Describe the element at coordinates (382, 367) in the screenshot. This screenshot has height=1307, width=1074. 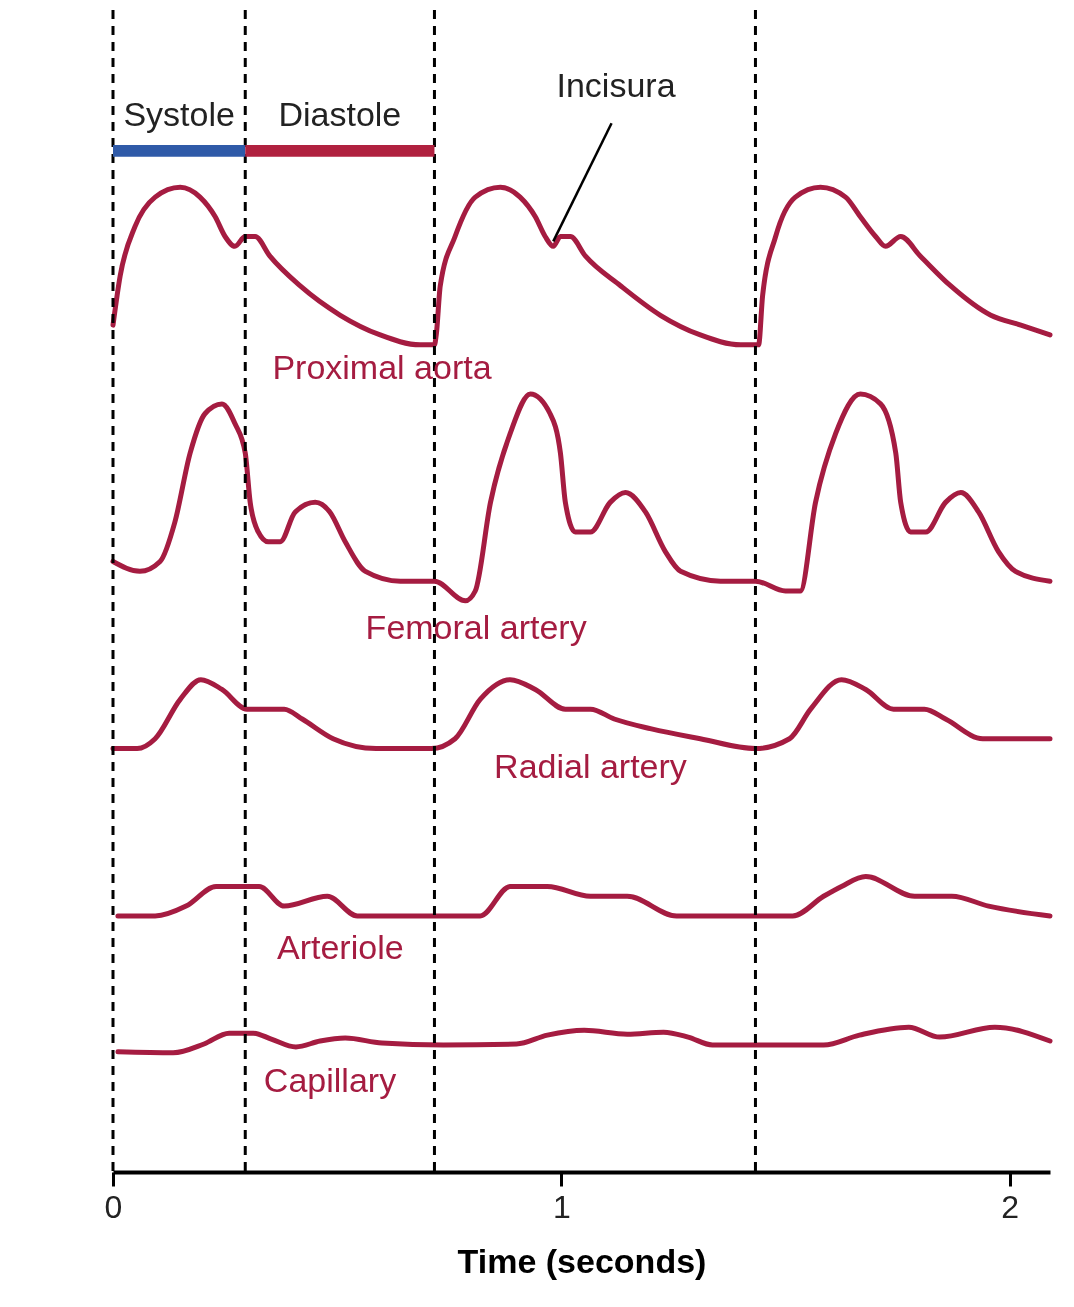
I see `series-label: Proximal aorta` at that location.